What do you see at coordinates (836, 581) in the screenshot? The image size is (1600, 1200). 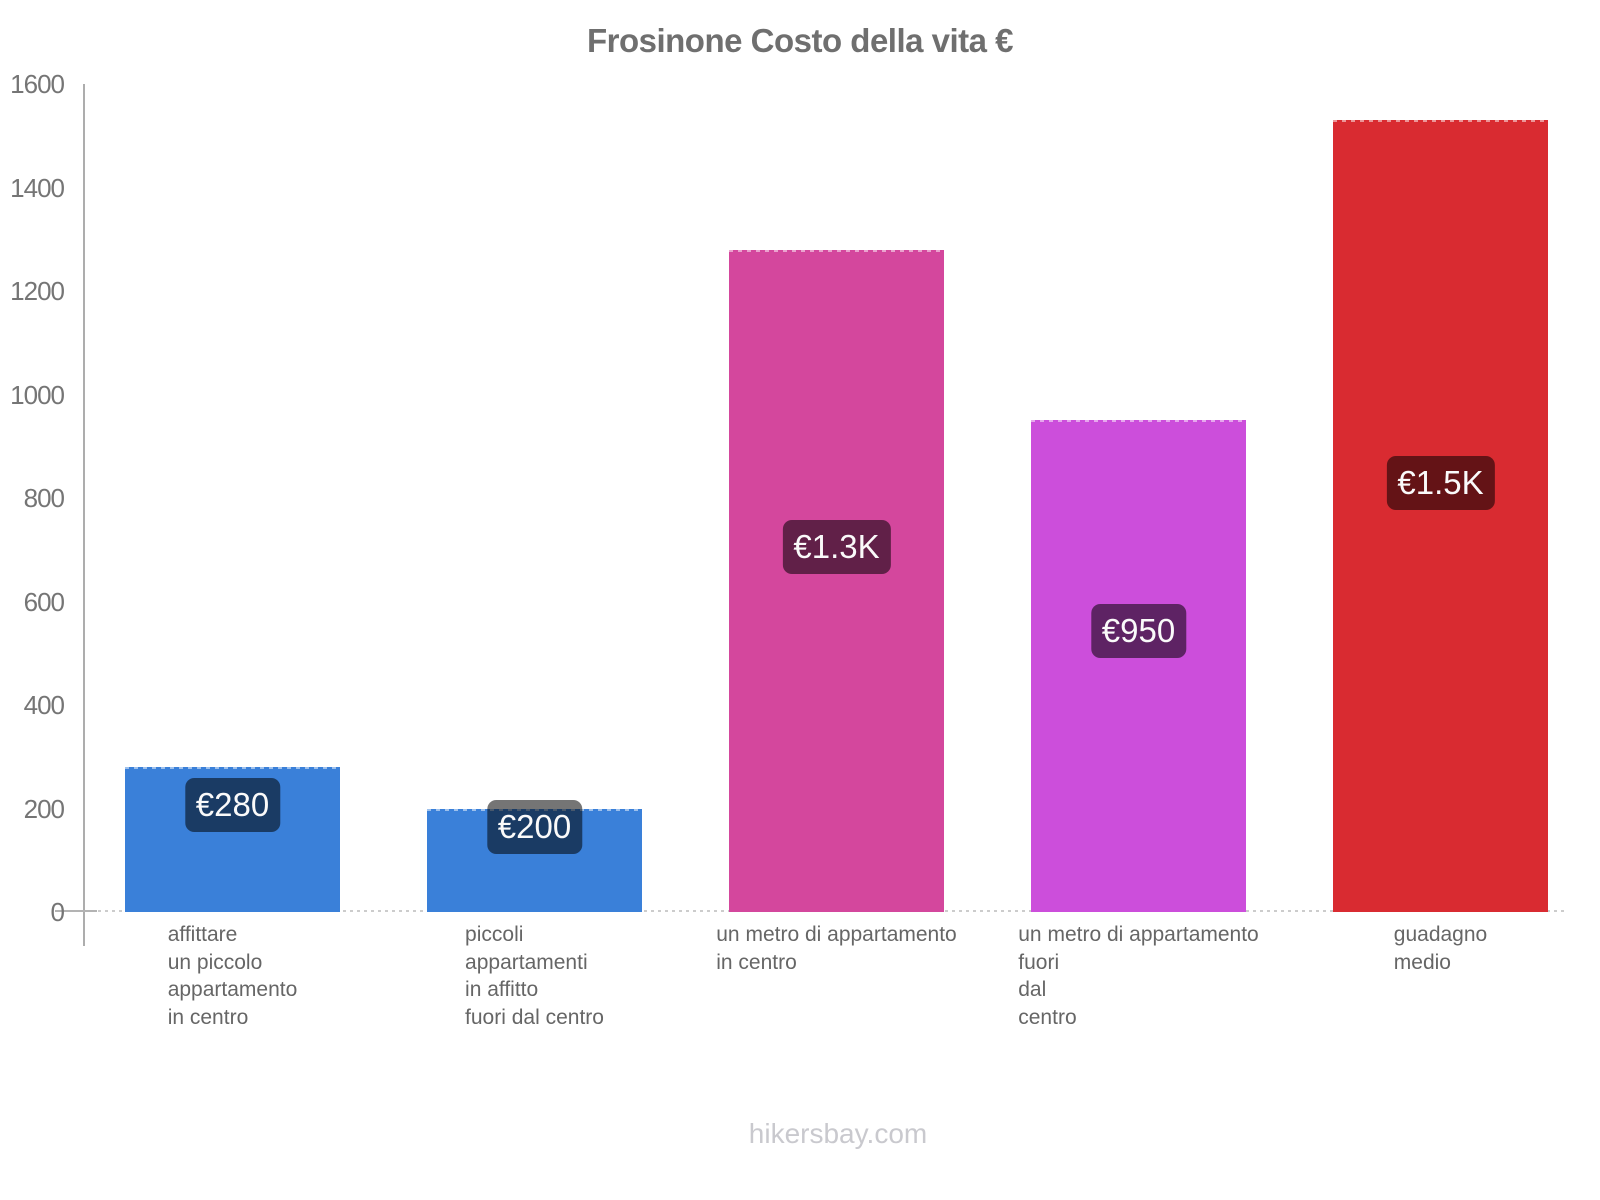 I see `bar: €1.3K` at bounding box center [836, 581].